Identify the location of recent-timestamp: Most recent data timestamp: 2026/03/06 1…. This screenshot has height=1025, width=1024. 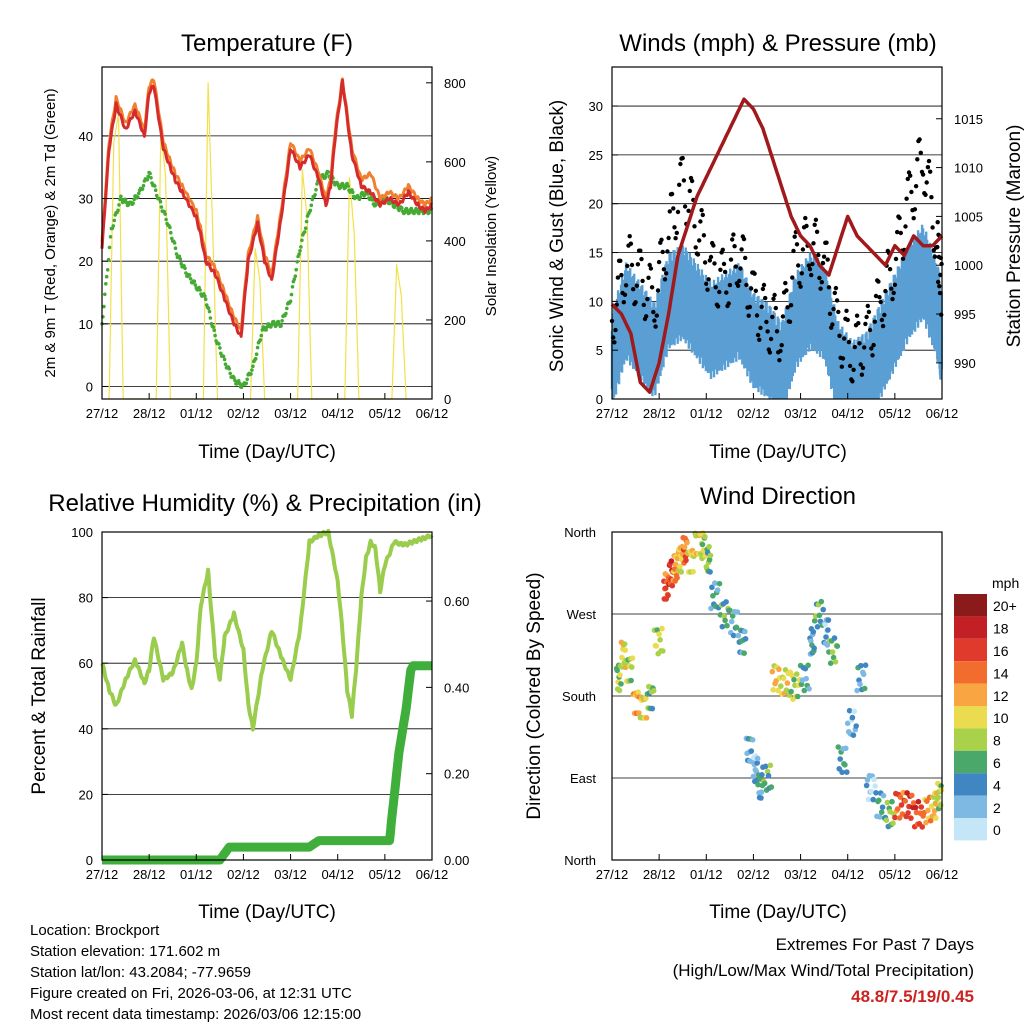
(196, 1014).